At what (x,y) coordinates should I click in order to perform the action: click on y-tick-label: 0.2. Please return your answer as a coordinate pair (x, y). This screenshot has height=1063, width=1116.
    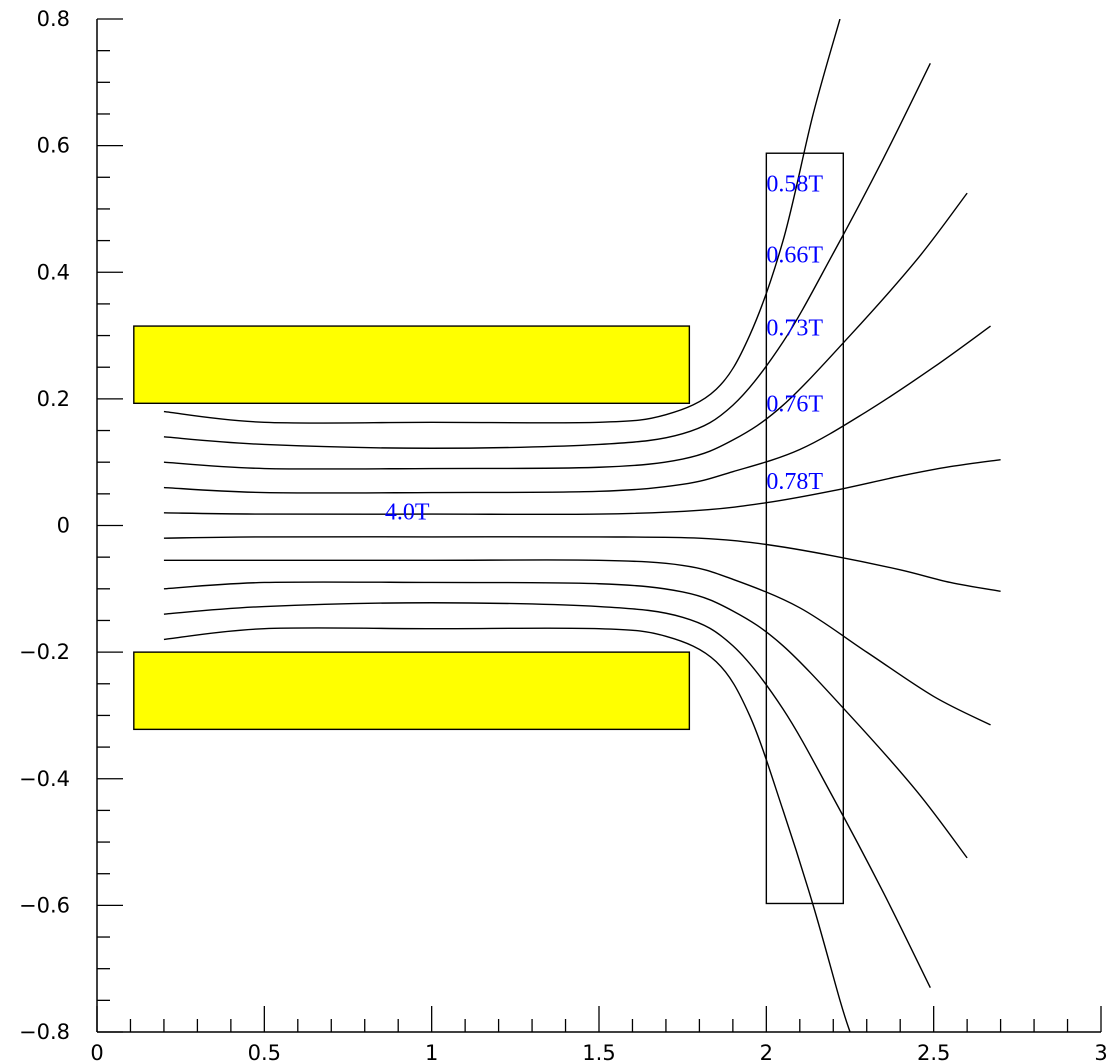
    Looking at the image, I should click on (53, 399).